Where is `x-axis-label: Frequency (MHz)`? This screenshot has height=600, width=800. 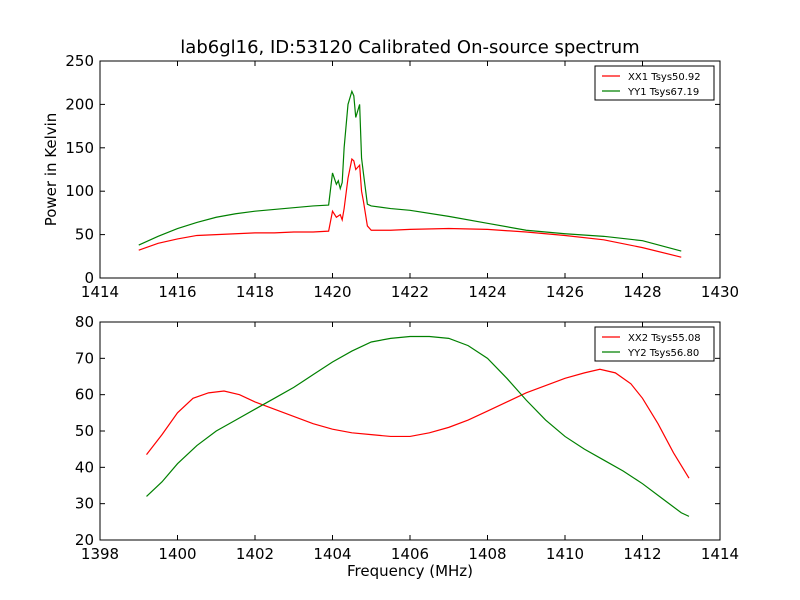
x-axis-label: Frequency (MHz) is located at coordinates (410, 571).